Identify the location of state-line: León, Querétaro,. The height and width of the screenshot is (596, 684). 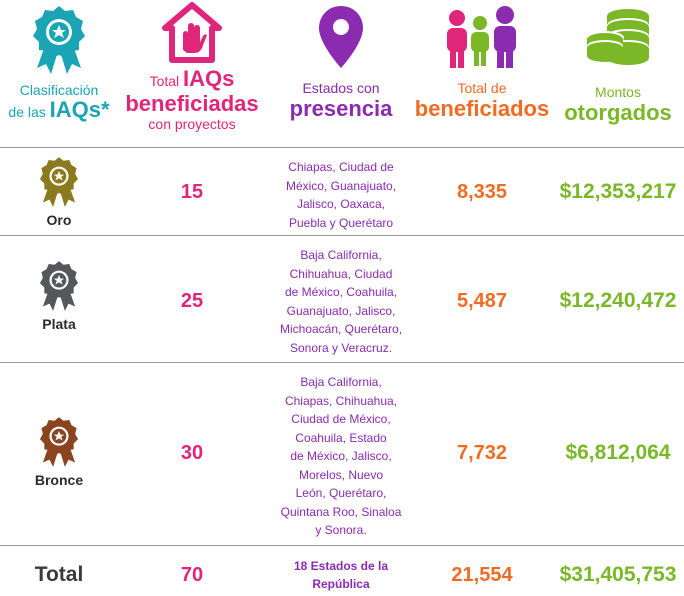
(341, 493).